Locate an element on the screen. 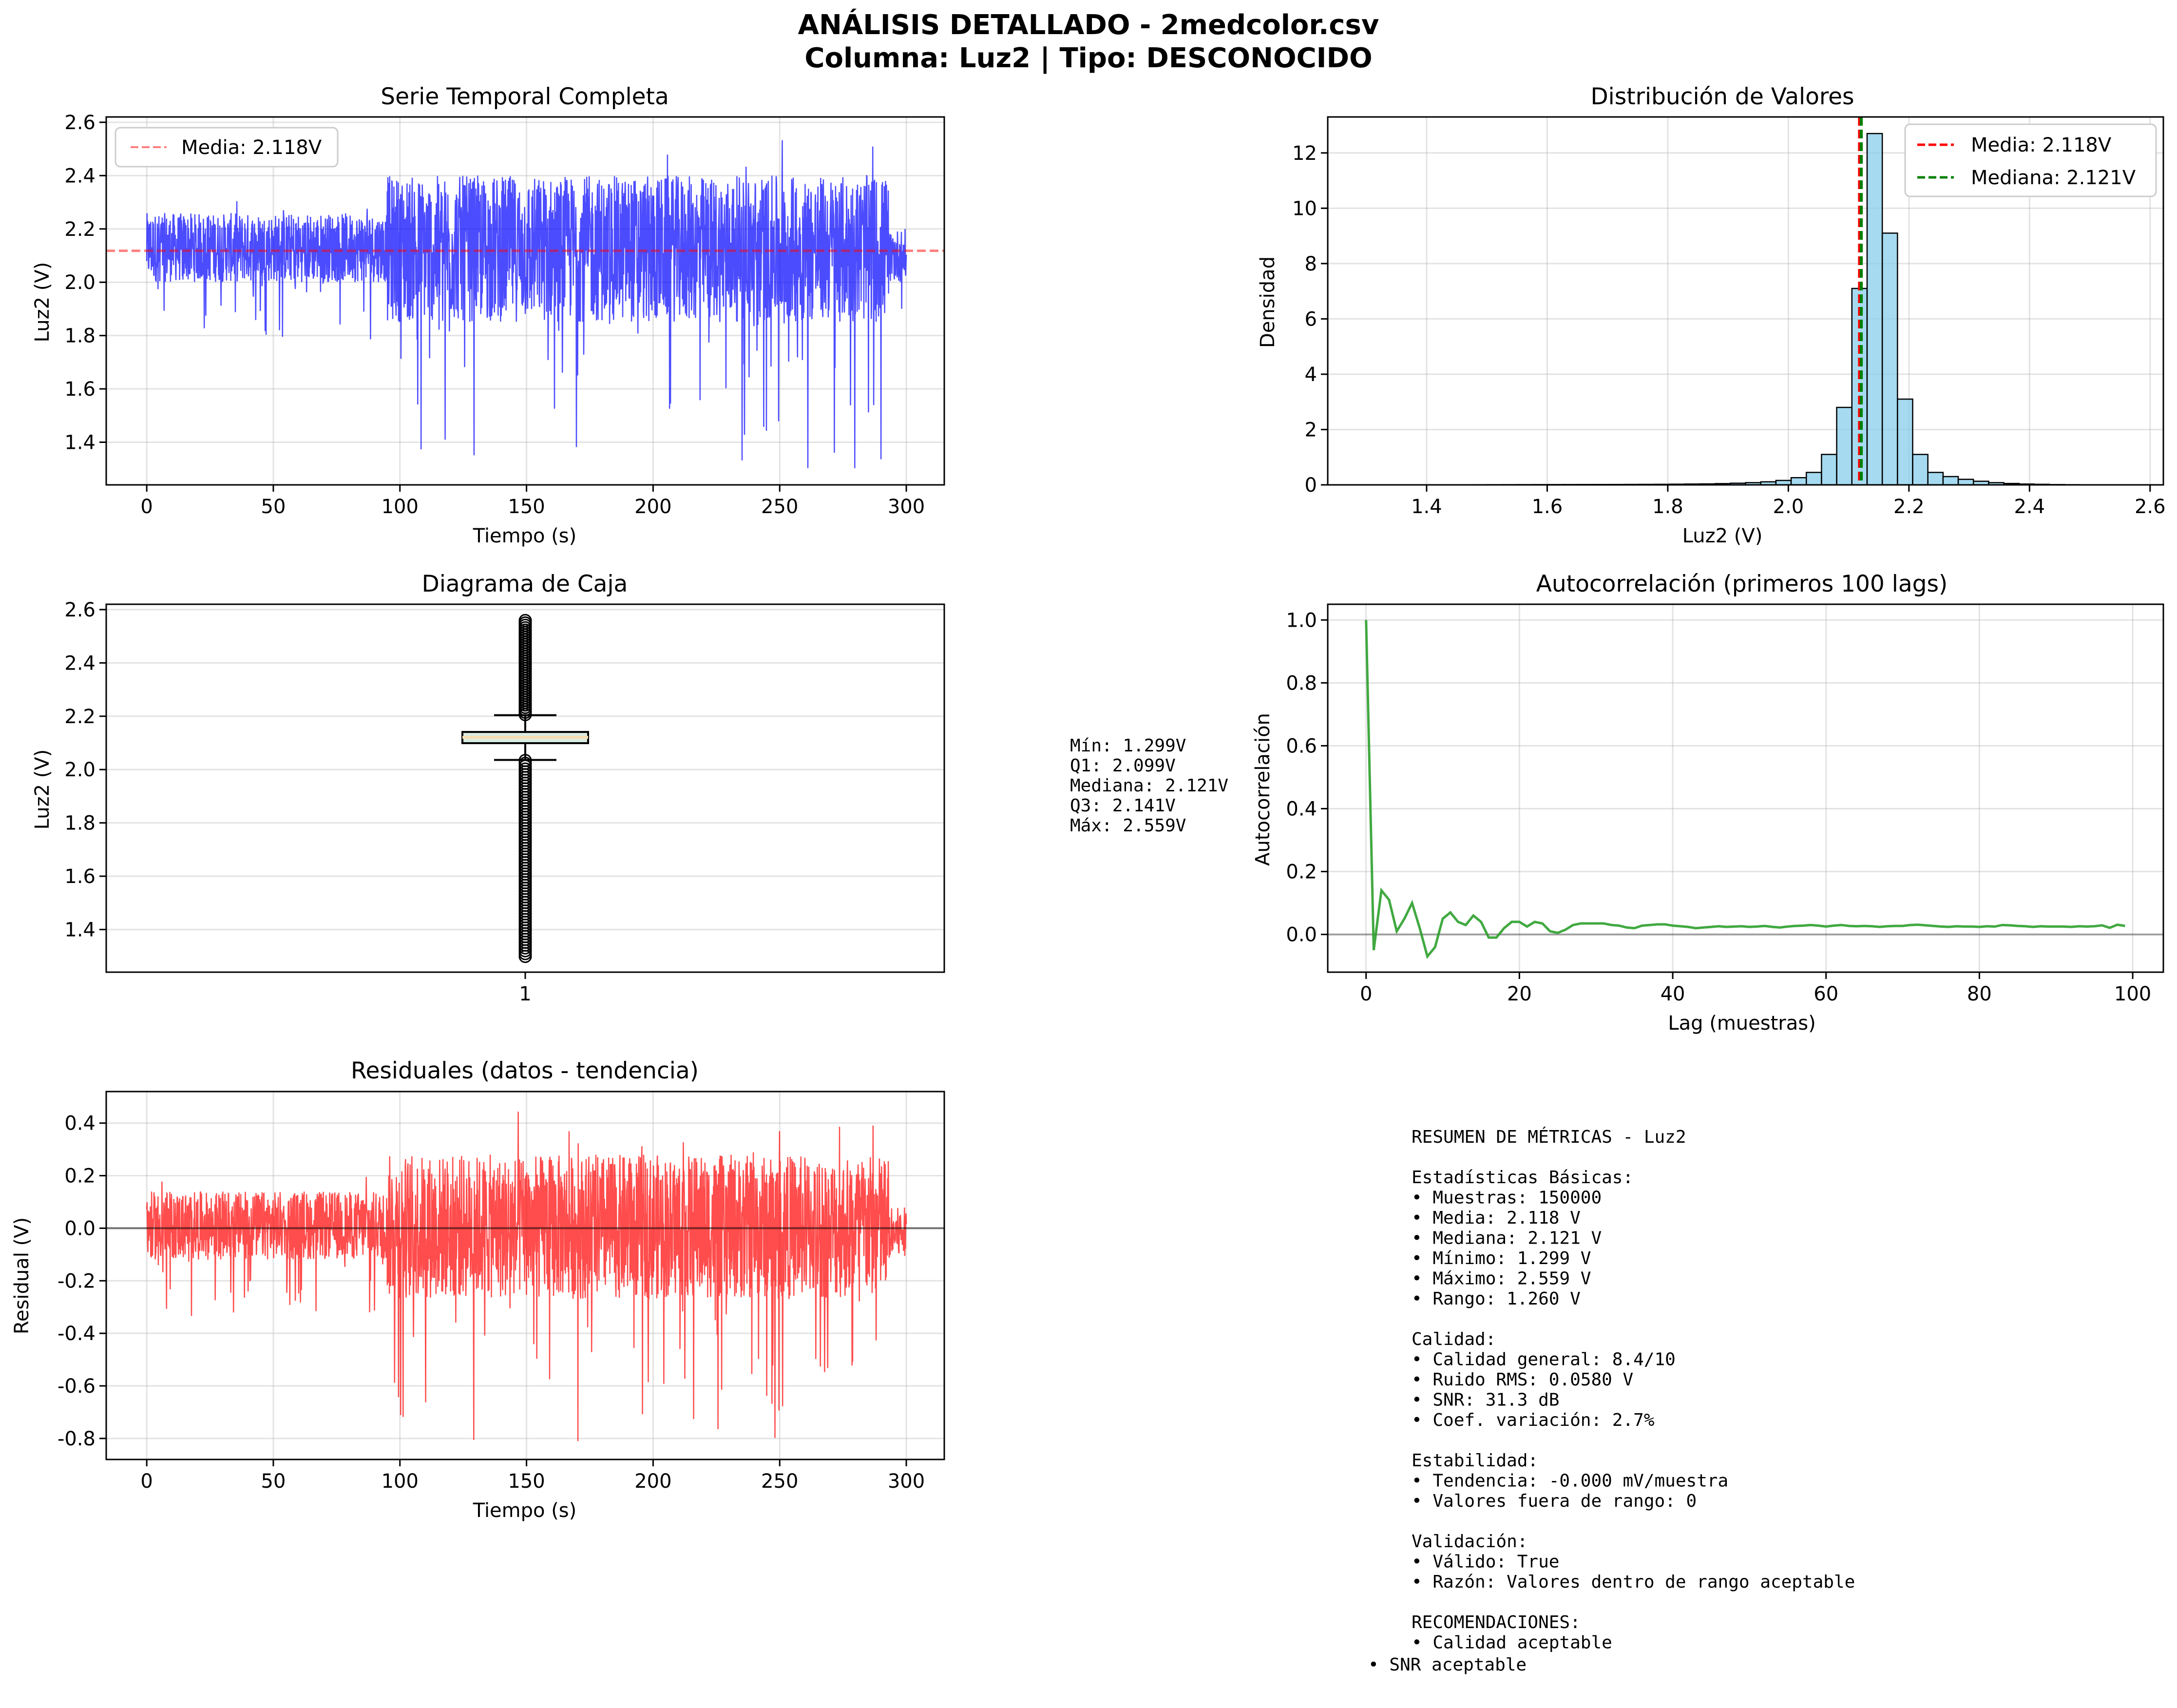 This screenshot has height=1708, width=2177. summary-line: • Valores fuera de rango: 0 is located at coordinates (1554, 1501).